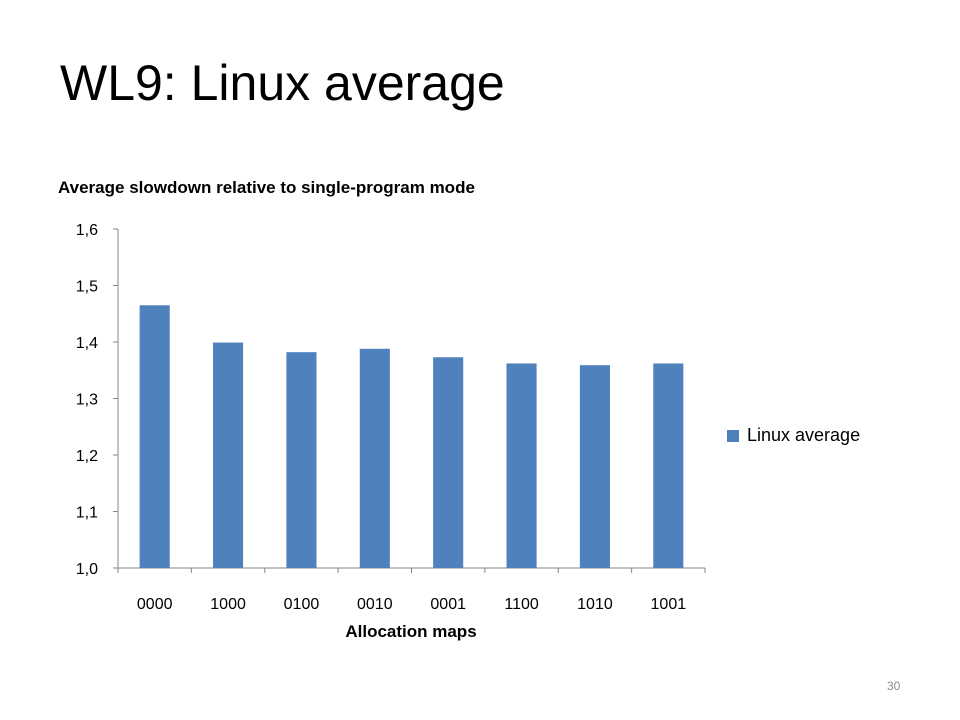 The width and height of the screenshot is (960, 720). I want to click on x-tick-label: 1010, so click(595, 604).